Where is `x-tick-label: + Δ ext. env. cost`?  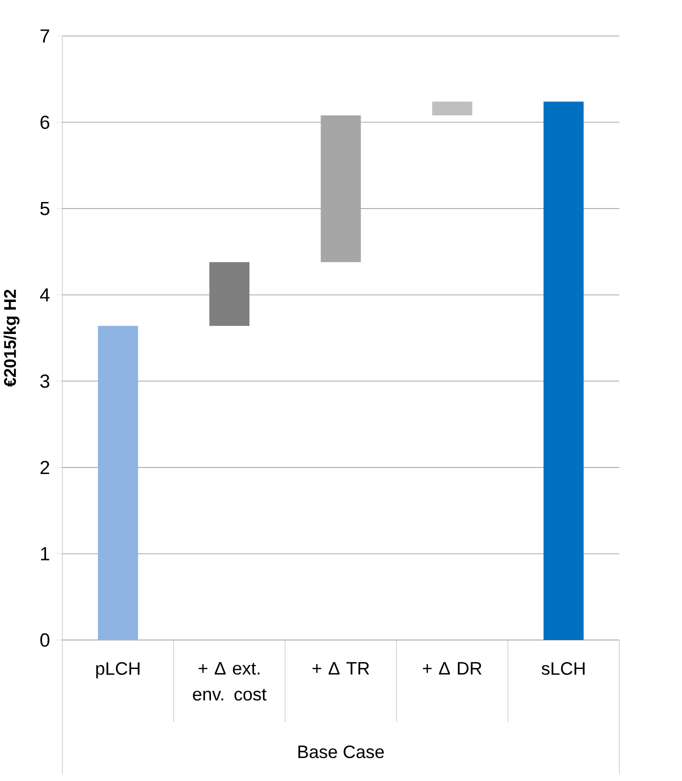
x-tick-label: + Δ ext. env. cost is located at coordinates (229, 681).